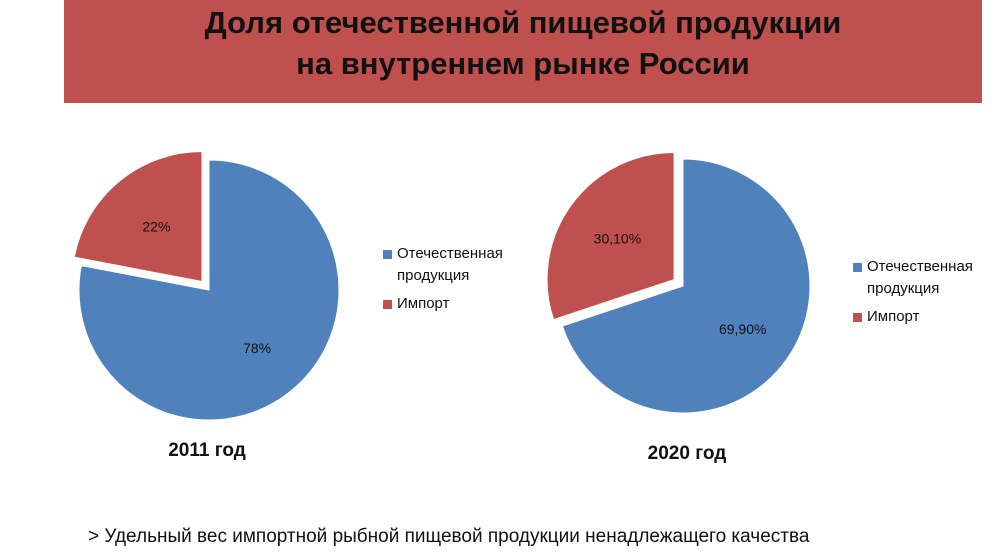 This screenshot has width=1000, height=560. Describe the element at coordinates (257, 348) in the screenshot. I see `data-label-domestic-2011: 78%` at that location.